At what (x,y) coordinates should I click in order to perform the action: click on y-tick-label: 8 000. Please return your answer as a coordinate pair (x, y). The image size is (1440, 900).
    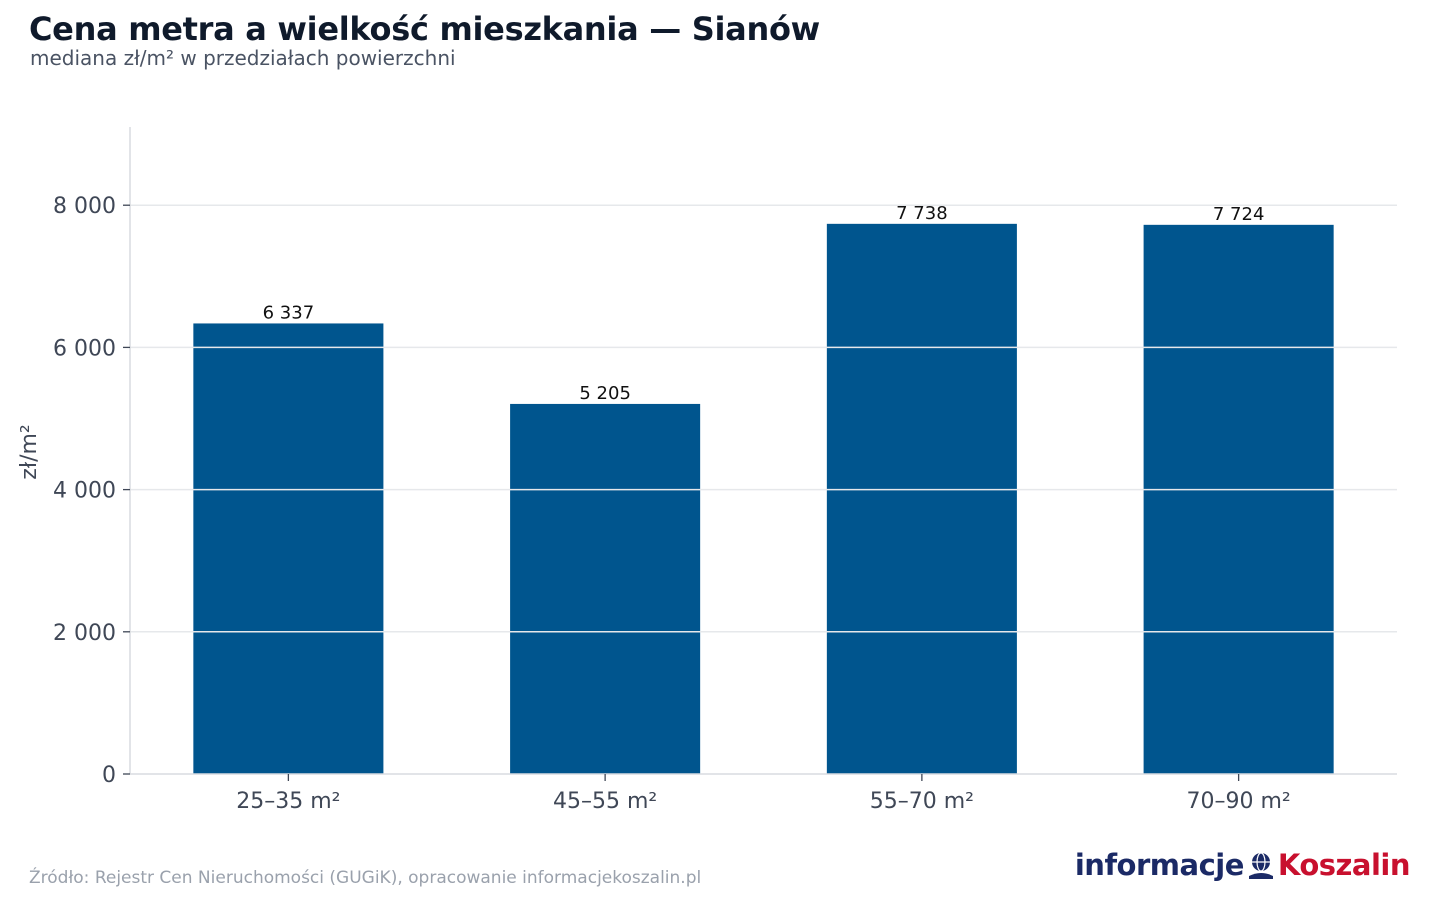
    Looking at the image, I should click on (84, 206).